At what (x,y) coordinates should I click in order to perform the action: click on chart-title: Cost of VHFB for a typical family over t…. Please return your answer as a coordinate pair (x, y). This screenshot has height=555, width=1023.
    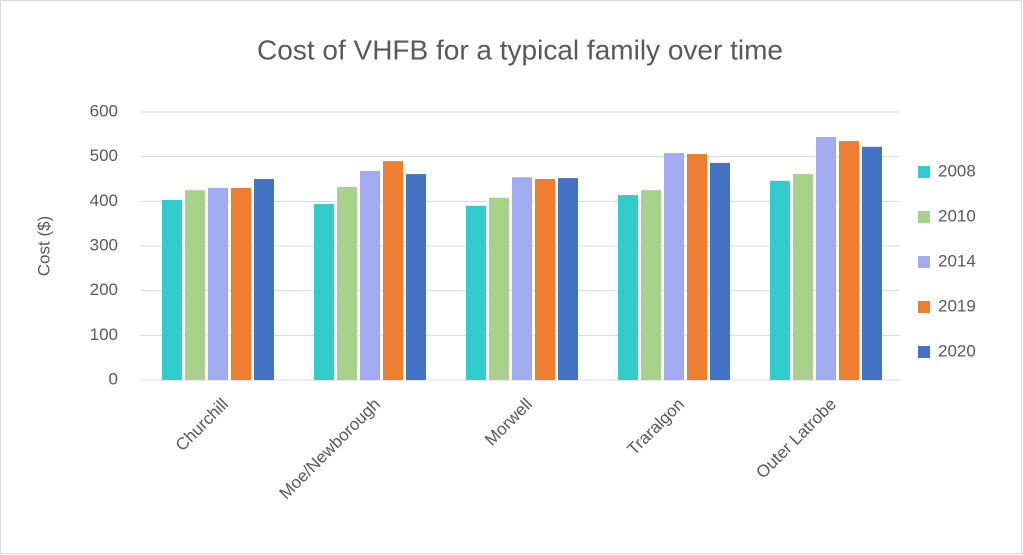
    Looking at the image, I should click on (520, 49).